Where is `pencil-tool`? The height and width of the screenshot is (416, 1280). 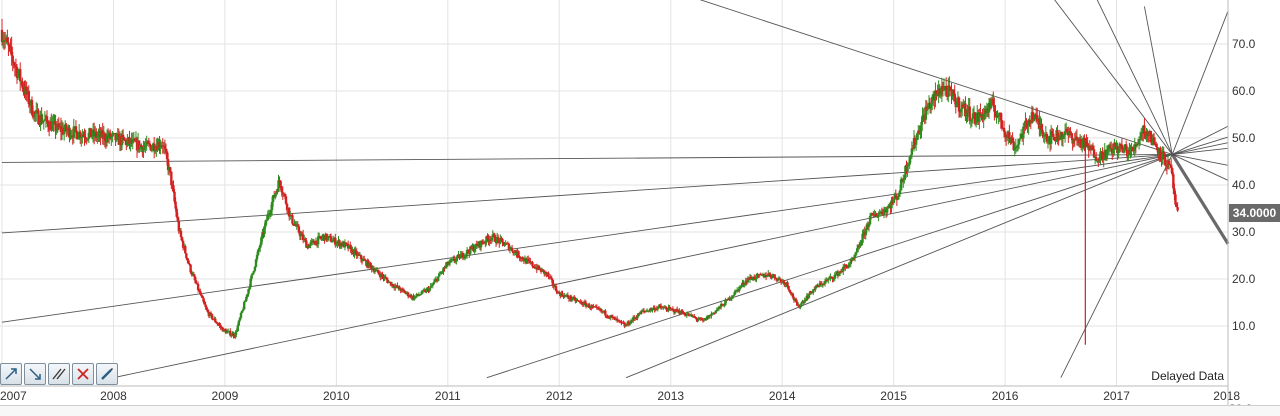 pencil-tool is located at coordinates (107, 374).